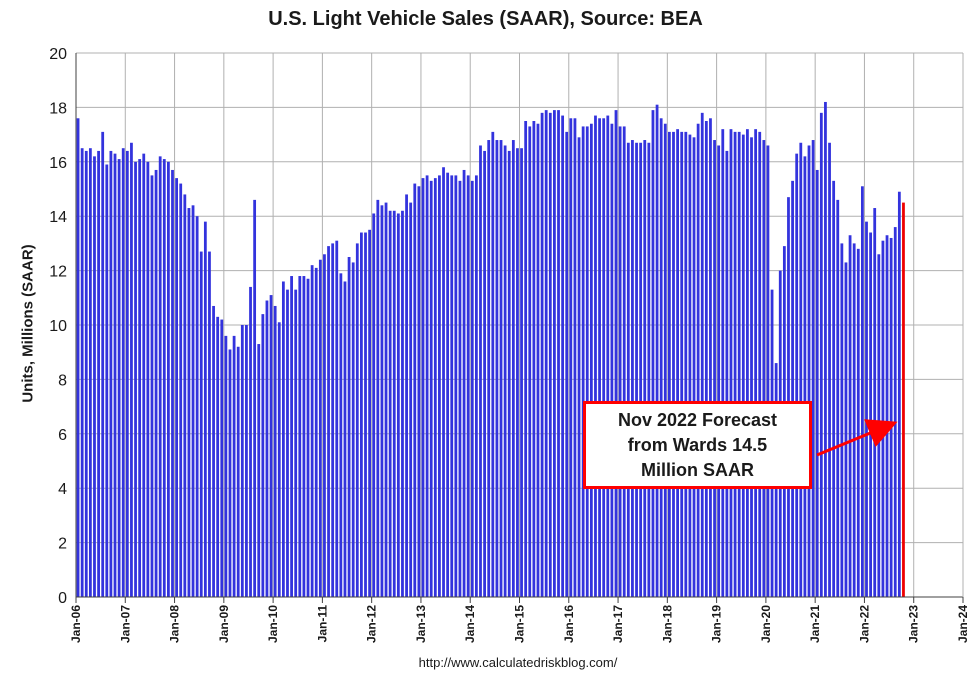 This screenshot has width=971, height=683. Describe the element at coordinates (470, 624) in the screenshot. I see `x-tick-label: Jan-14` at that location.